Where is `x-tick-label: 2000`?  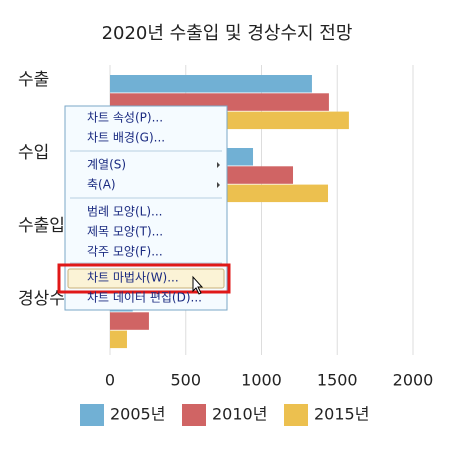
x-tick-label: 2000 is located at coordinates (413, 380).